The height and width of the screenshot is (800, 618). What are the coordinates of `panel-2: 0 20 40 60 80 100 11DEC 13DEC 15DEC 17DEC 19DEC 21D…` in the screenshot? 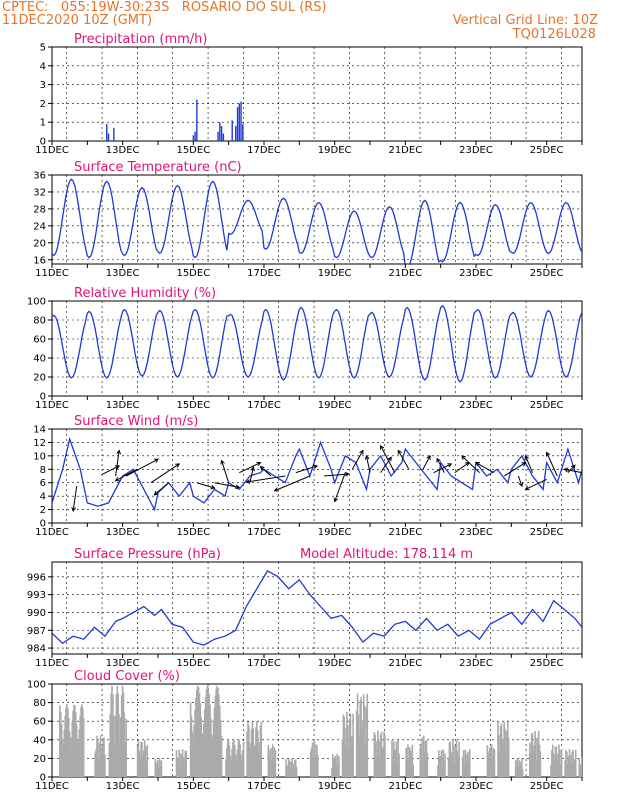 It's located at (305, 348).